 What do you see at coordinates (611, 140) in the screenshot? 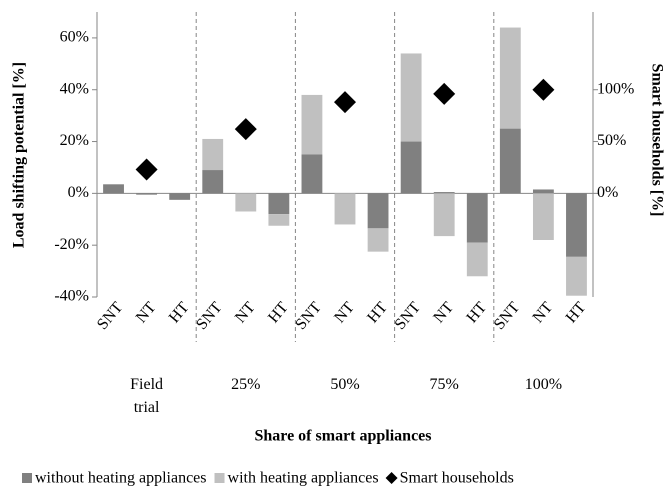
I see `y2-tick-label: 50%` at bounding box center [611, 140].